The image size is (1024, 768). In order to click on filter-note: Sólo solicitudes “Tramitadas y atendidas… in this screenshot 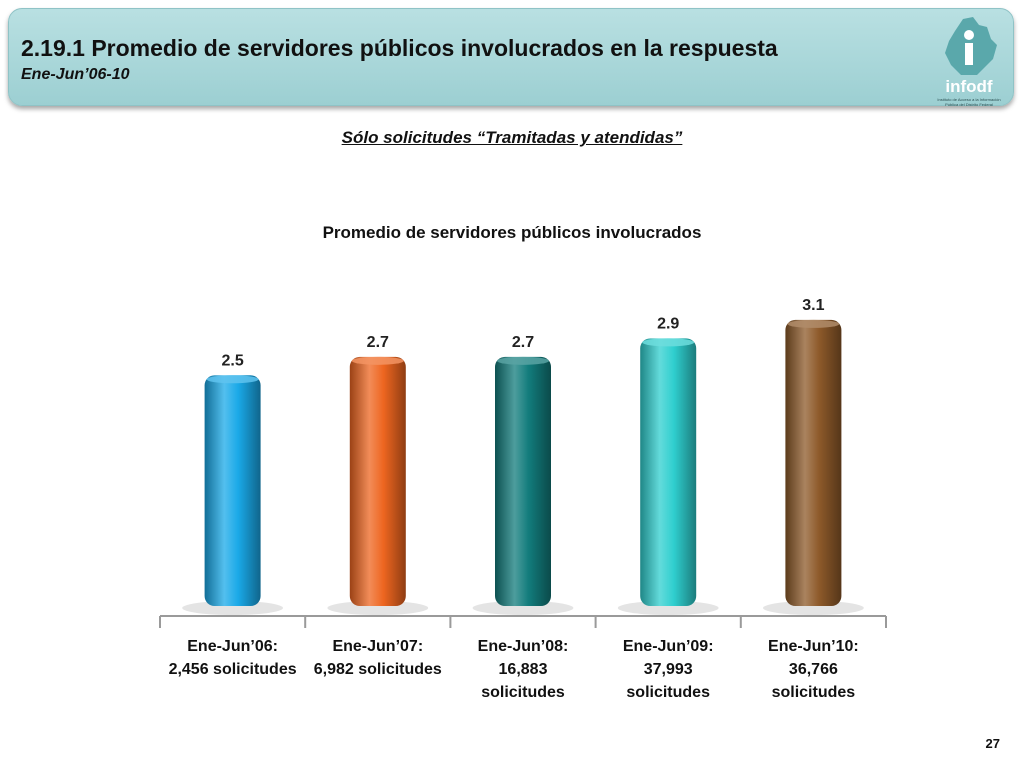, I will do `click(512, 137)`.